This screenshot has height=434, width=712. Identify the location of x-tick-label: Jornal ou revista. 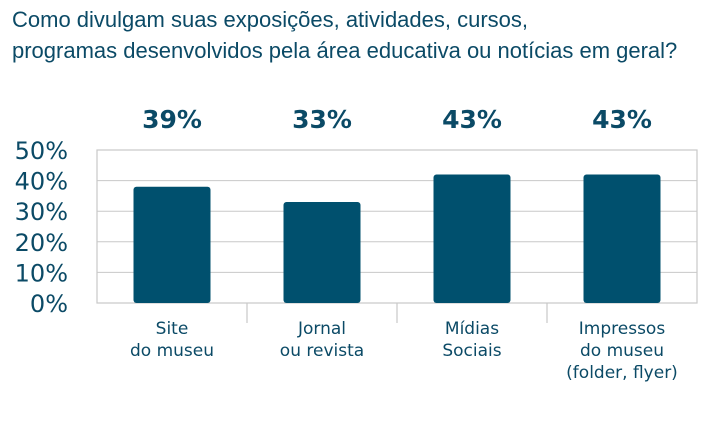
(322, 340).